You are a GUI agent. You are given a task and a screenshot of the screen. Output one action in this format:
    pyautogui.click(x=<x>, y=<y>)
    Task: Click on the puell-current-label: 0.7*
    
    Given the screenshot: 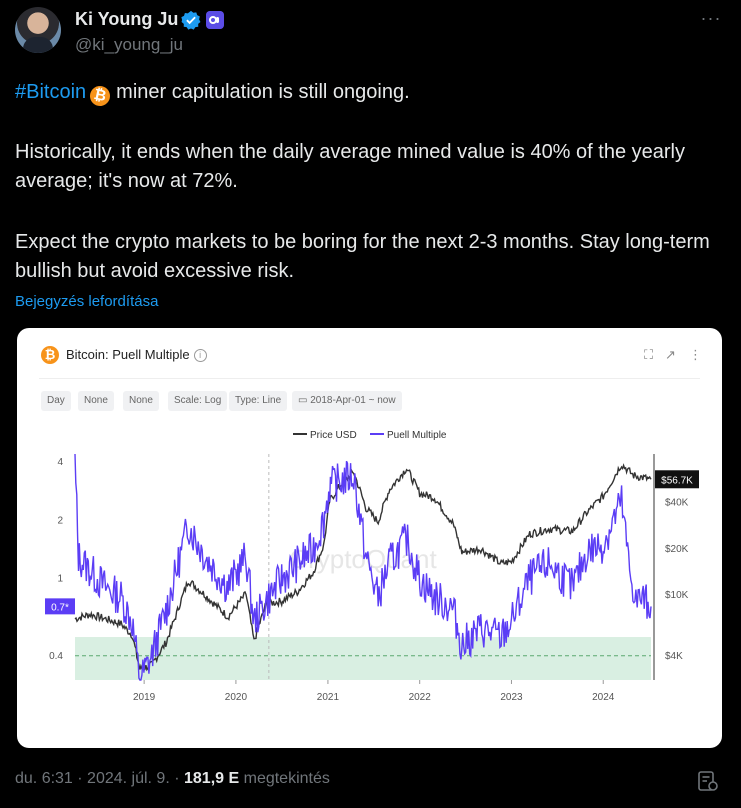 What is the action you would take?
    pyautogui.click(x=60, y=607)
    